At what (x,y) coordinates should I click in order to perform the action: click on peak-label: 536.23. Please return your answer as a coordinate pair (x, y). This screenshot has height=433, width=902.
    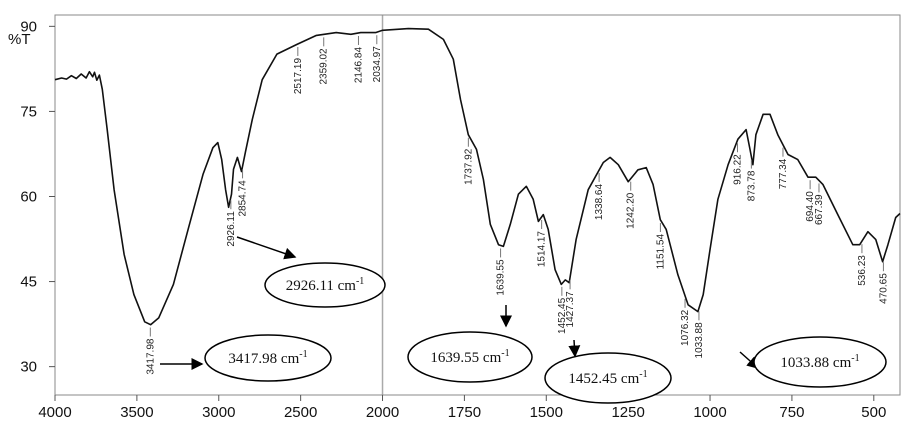
    Looking at the image, I should click on (862, 270).